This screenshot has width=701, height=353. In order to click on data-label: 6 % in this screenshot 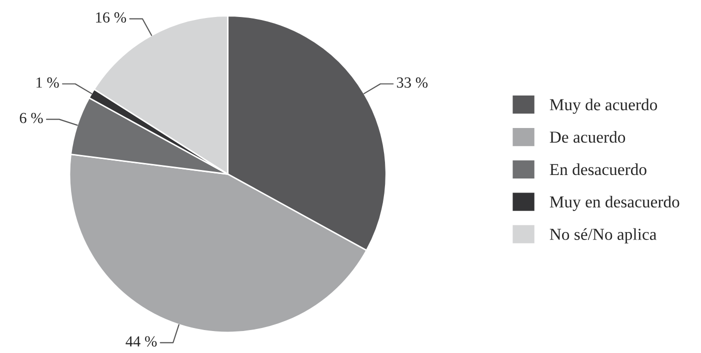, I will do `click(31, 118)`.